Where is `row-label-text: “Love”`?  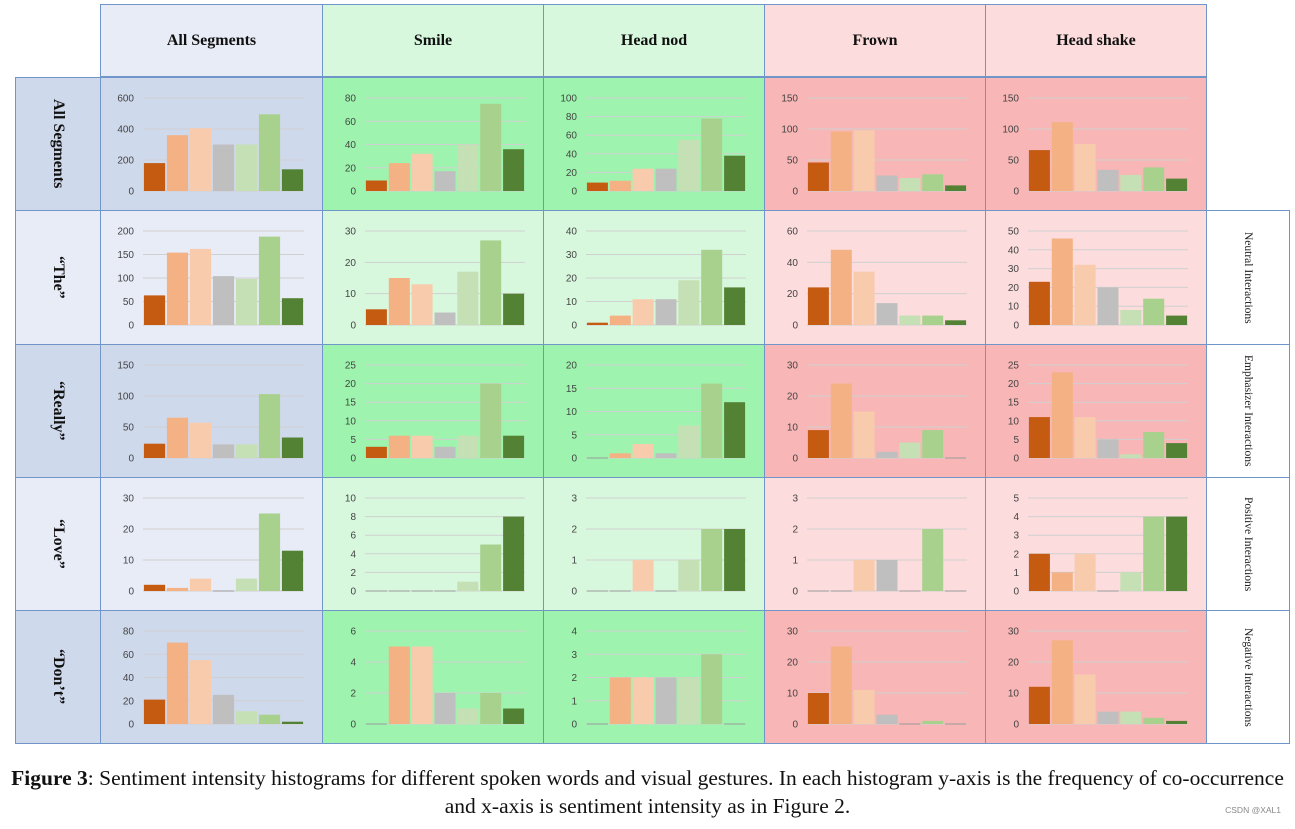 row-label-text: “Love” is located at coordinates (58, 544).